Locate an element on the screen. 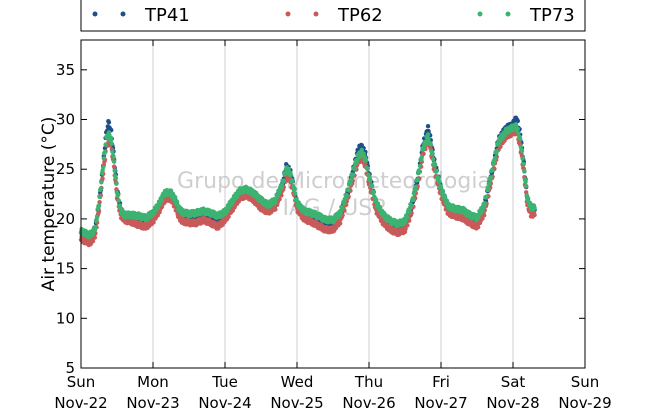  y-tick-label: 15 is located at coordinates (65, 269).